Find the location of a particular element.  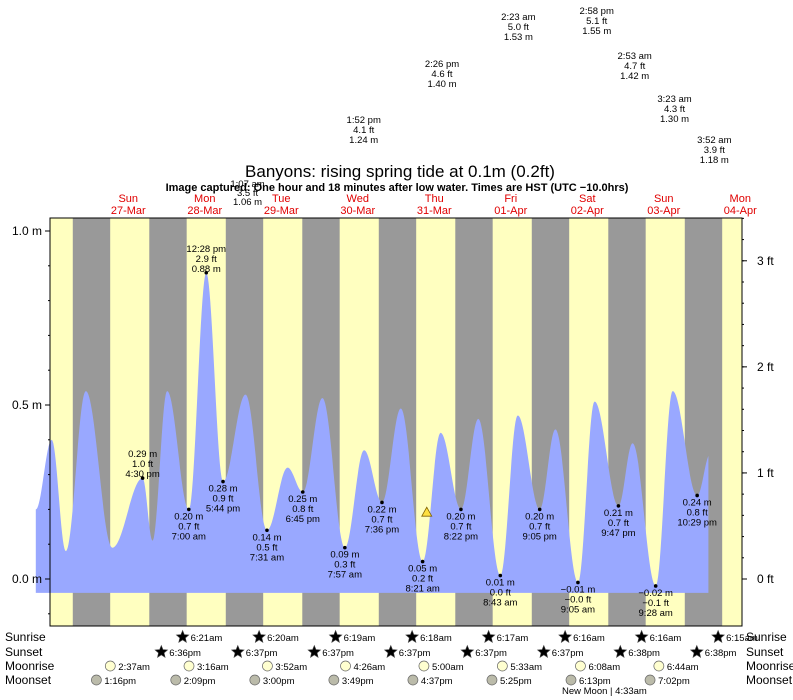

tide-extreme-label: 0.20 m is located at coordinates (188, 516).